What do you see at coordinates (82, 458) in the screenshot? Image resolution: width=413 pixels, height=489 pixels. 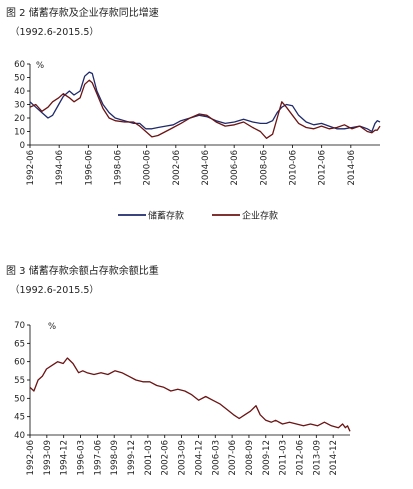 I see `x-tick-label: 1996-03` at bounding box center [82, 458].